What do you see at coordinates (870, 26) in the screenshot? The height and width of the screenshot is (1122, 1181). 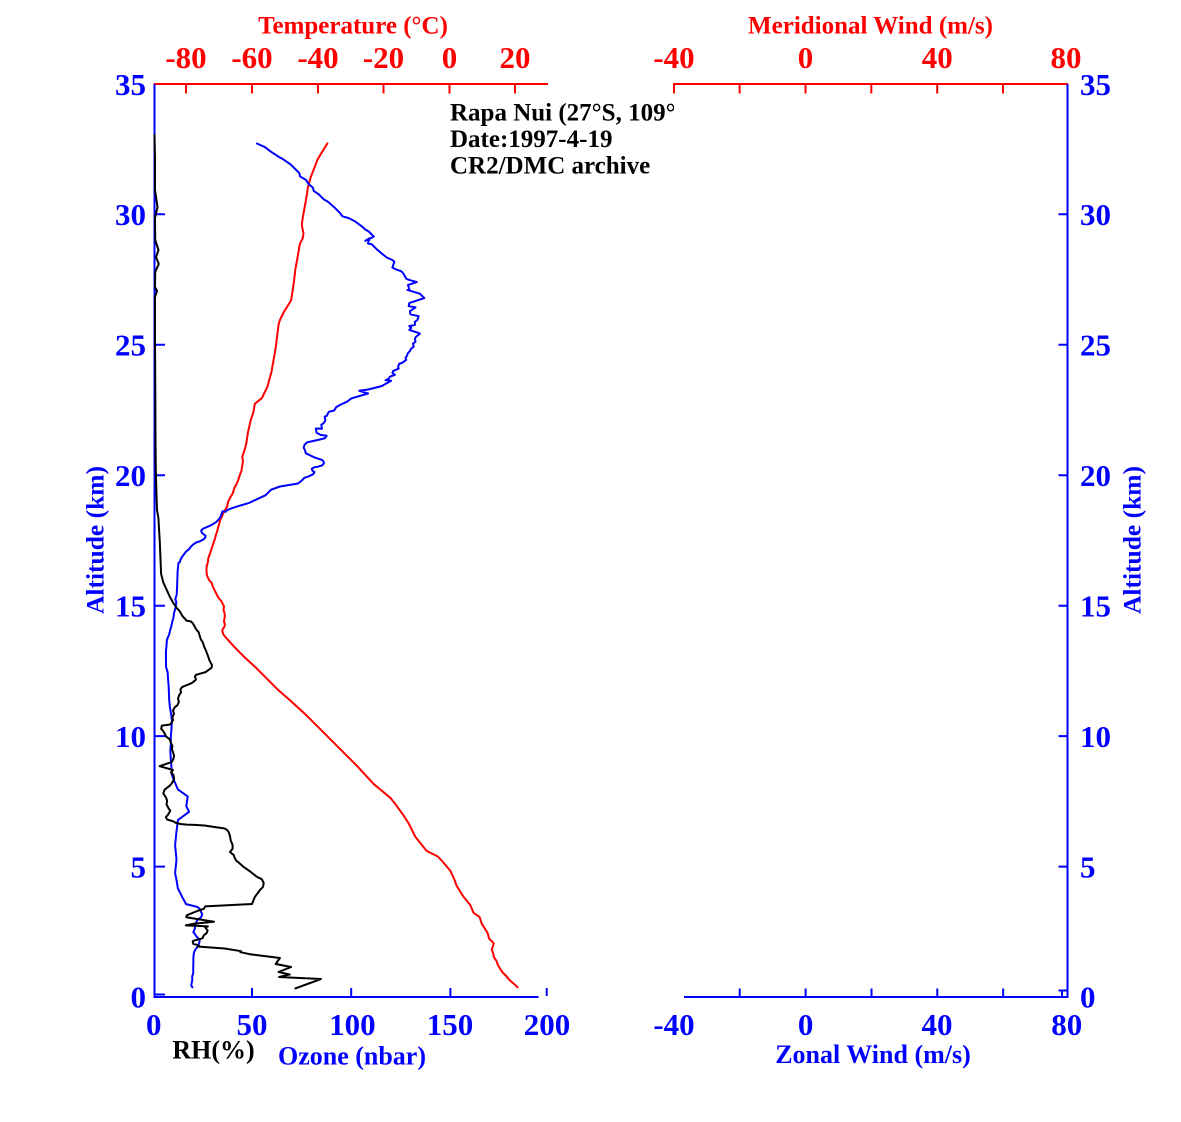 I see `svg-text: Meridional Wind (m/s)` at bounding box center [870, 26].